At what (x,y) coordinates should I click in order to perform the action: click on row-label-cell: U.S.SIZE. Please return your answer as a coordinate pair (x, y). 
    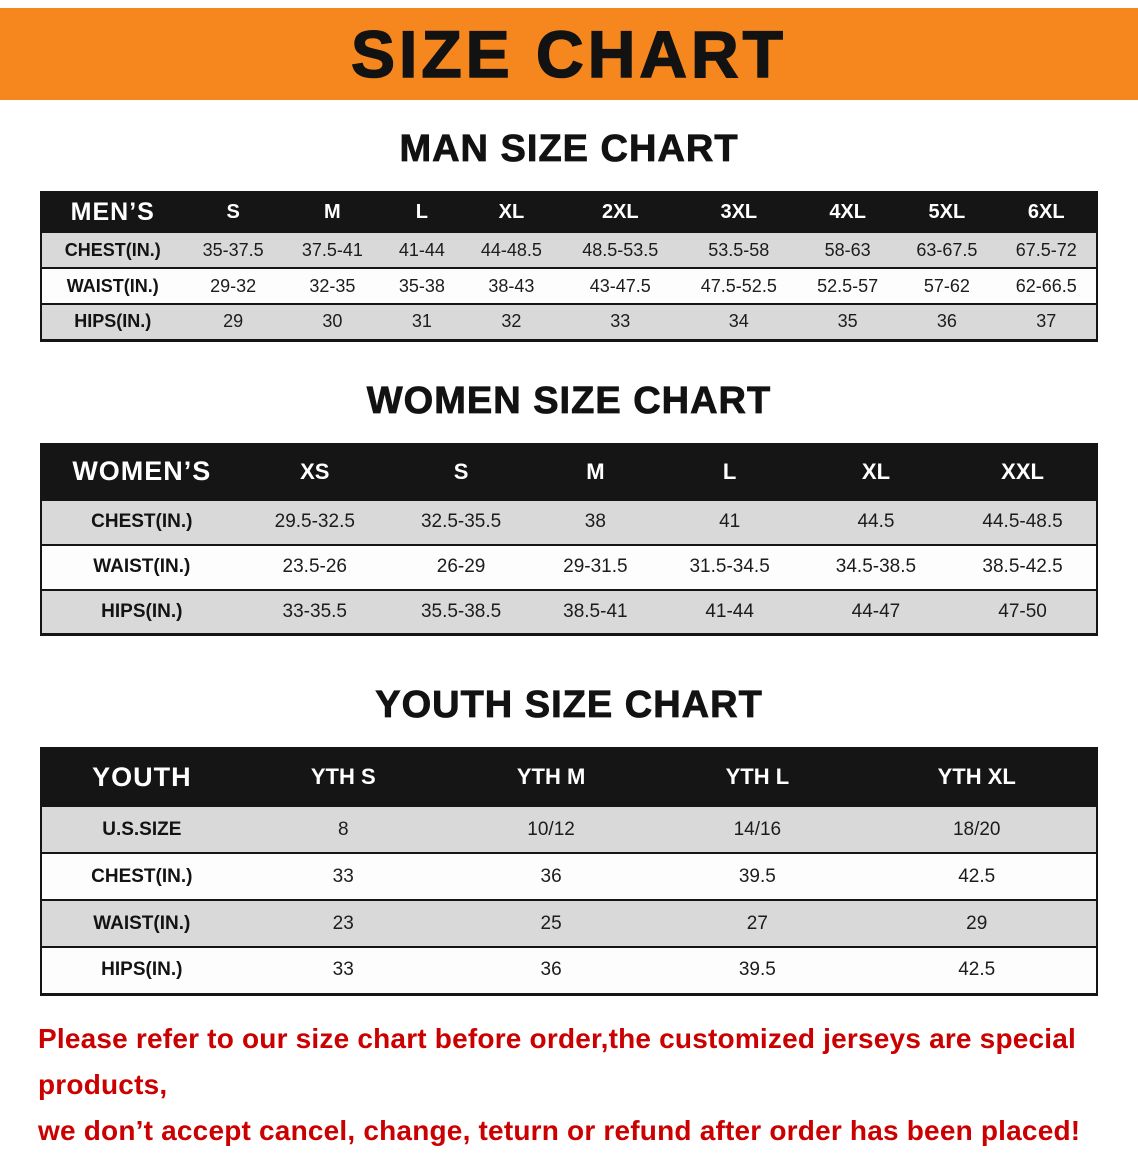
    Looking at the image, I should click on (142, 829).